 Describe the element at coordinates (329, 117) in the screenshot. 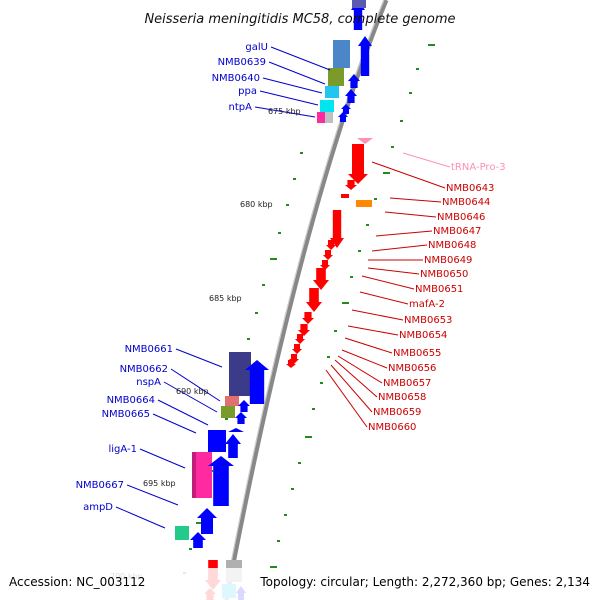

I see `gene-box-ntpa-side` at that location.